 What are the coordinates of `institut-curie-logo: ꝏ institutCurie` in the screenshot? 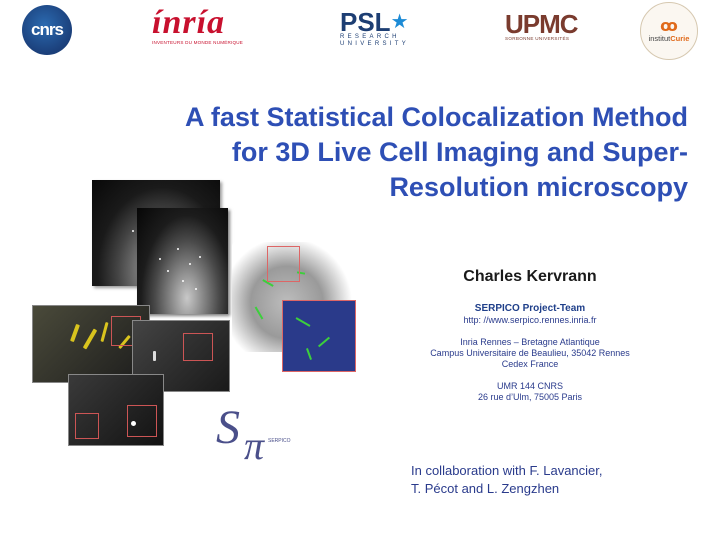 It's located at (669, 31).